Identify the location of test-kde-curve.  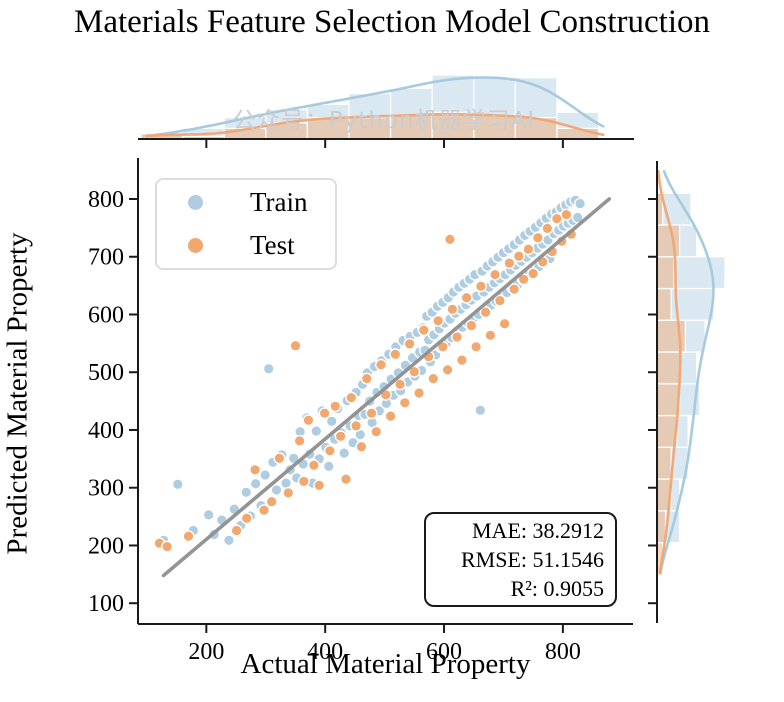
(375, 125).